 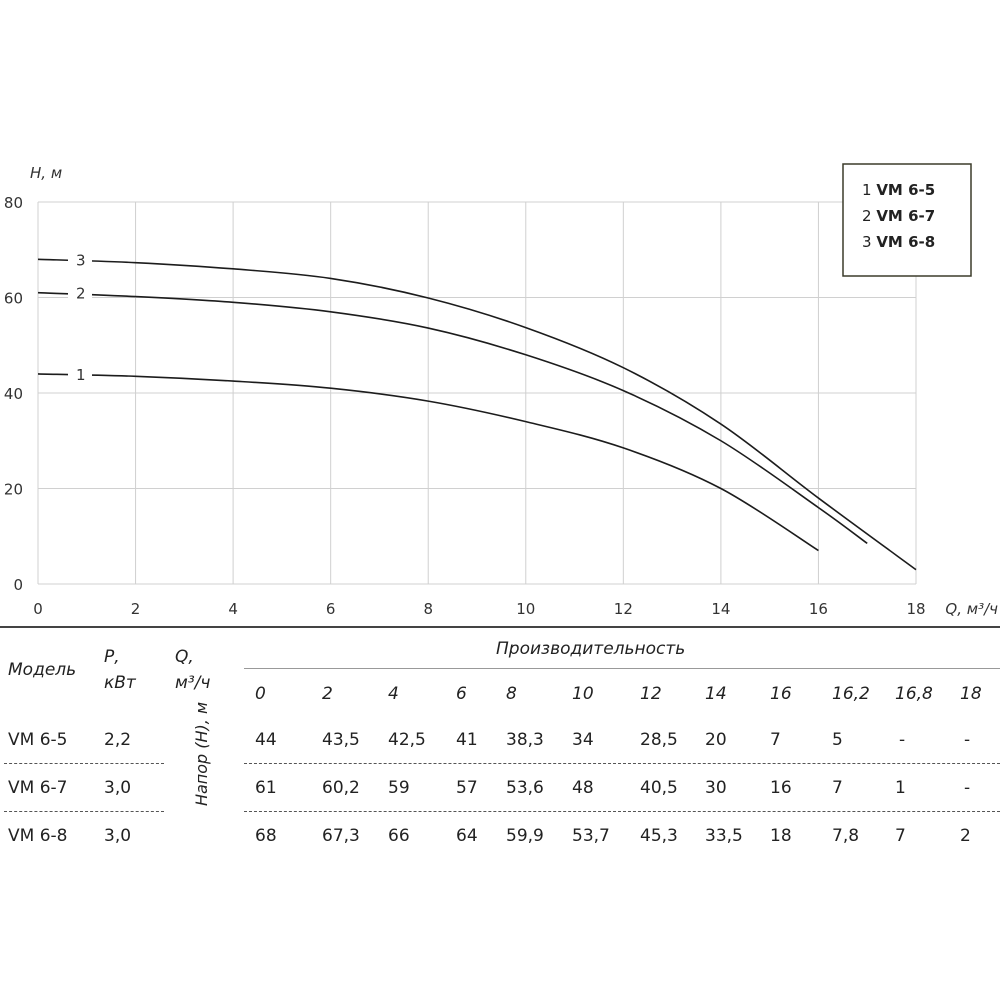 What do you see at coordinates (898, 216) in the screenshot?
I see `legend-entry: 2 VM 6-7` at bounding box center [898, 216].